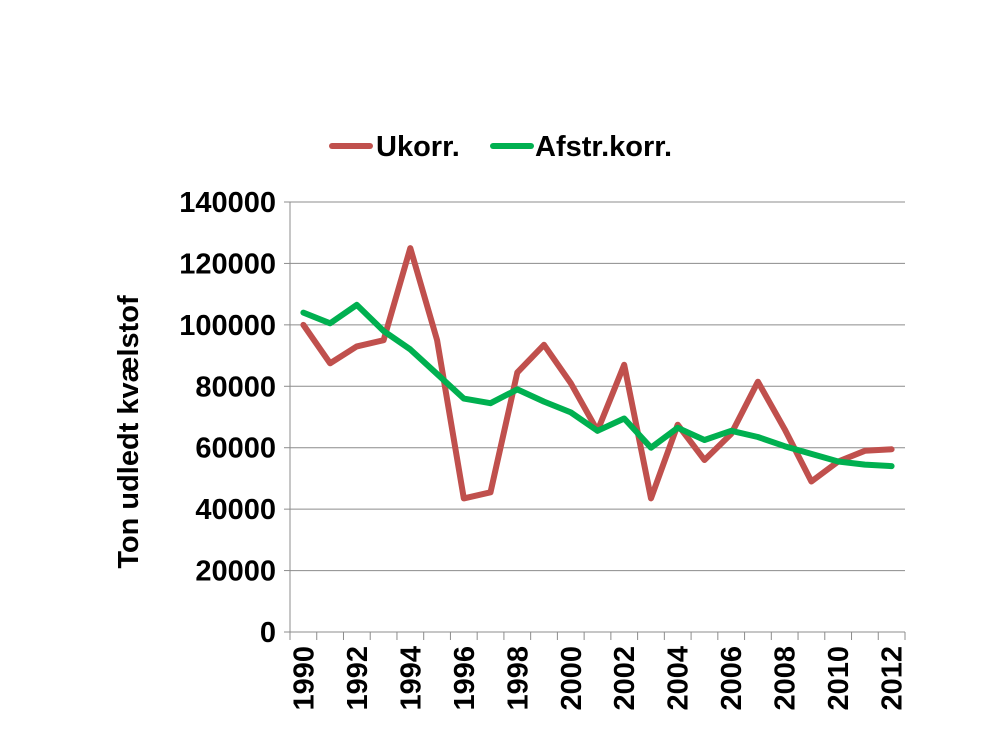 The image size is (1000, 755). Describe the element at coordinates (235, 449) in the screenshot. I see `y-tick-label: 60000` at that location.